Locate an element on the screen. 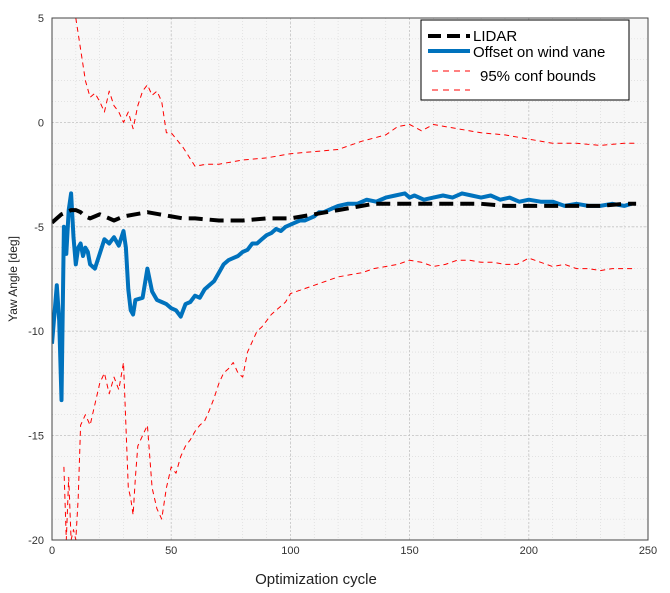  x-tick-label: 150 is located at coordinates (409, 551).